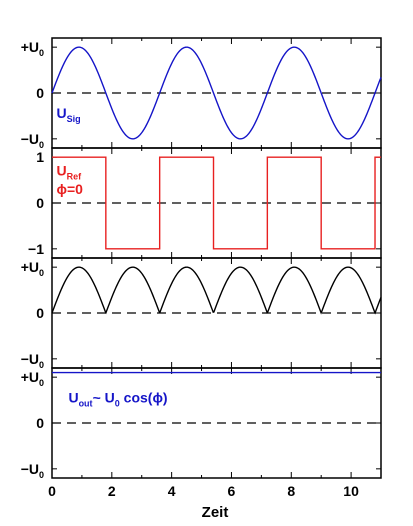 The width and height of the screenshot is (413, 526). I want to click on x-tick-label: 8, so click(291, 491).